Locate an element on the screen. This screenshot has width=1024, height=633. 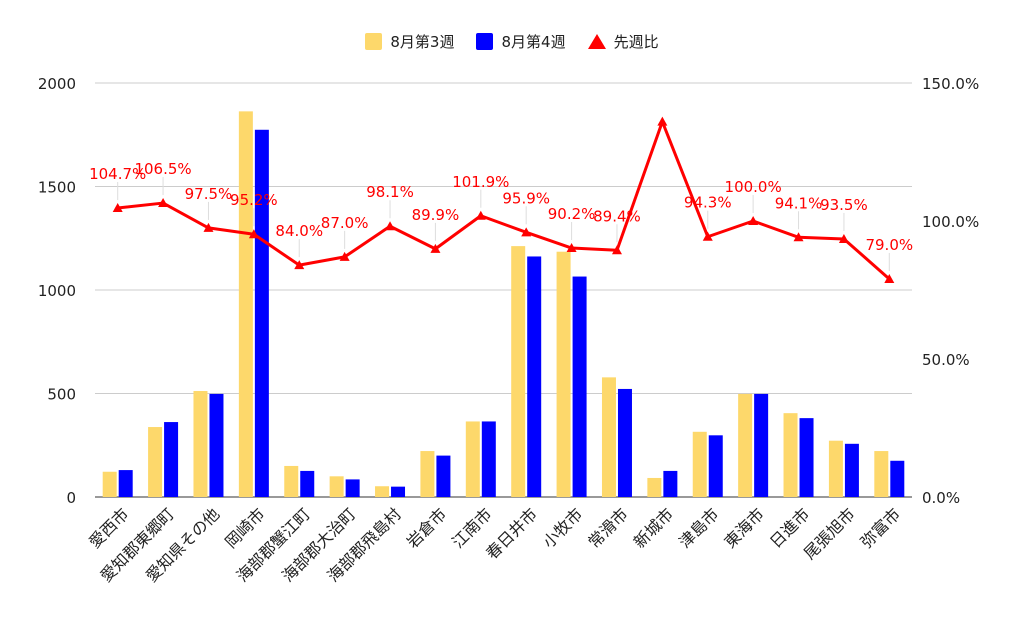
ratio-data-label: 79.0% is located at coordinates (889, 245).